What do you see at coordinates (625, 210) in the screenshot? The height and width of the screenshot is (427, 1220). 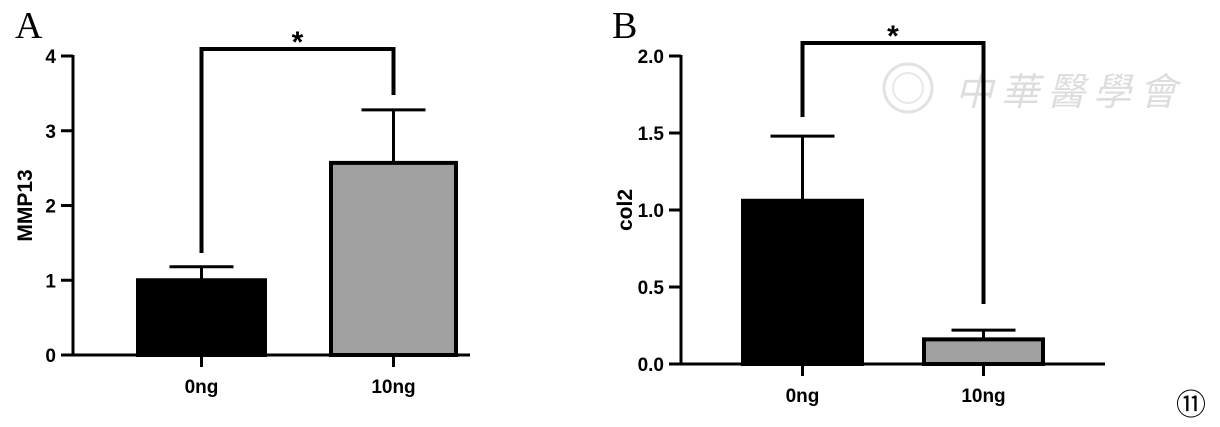 I see `y-axis-label: col2` at bounding box center [625, 210].